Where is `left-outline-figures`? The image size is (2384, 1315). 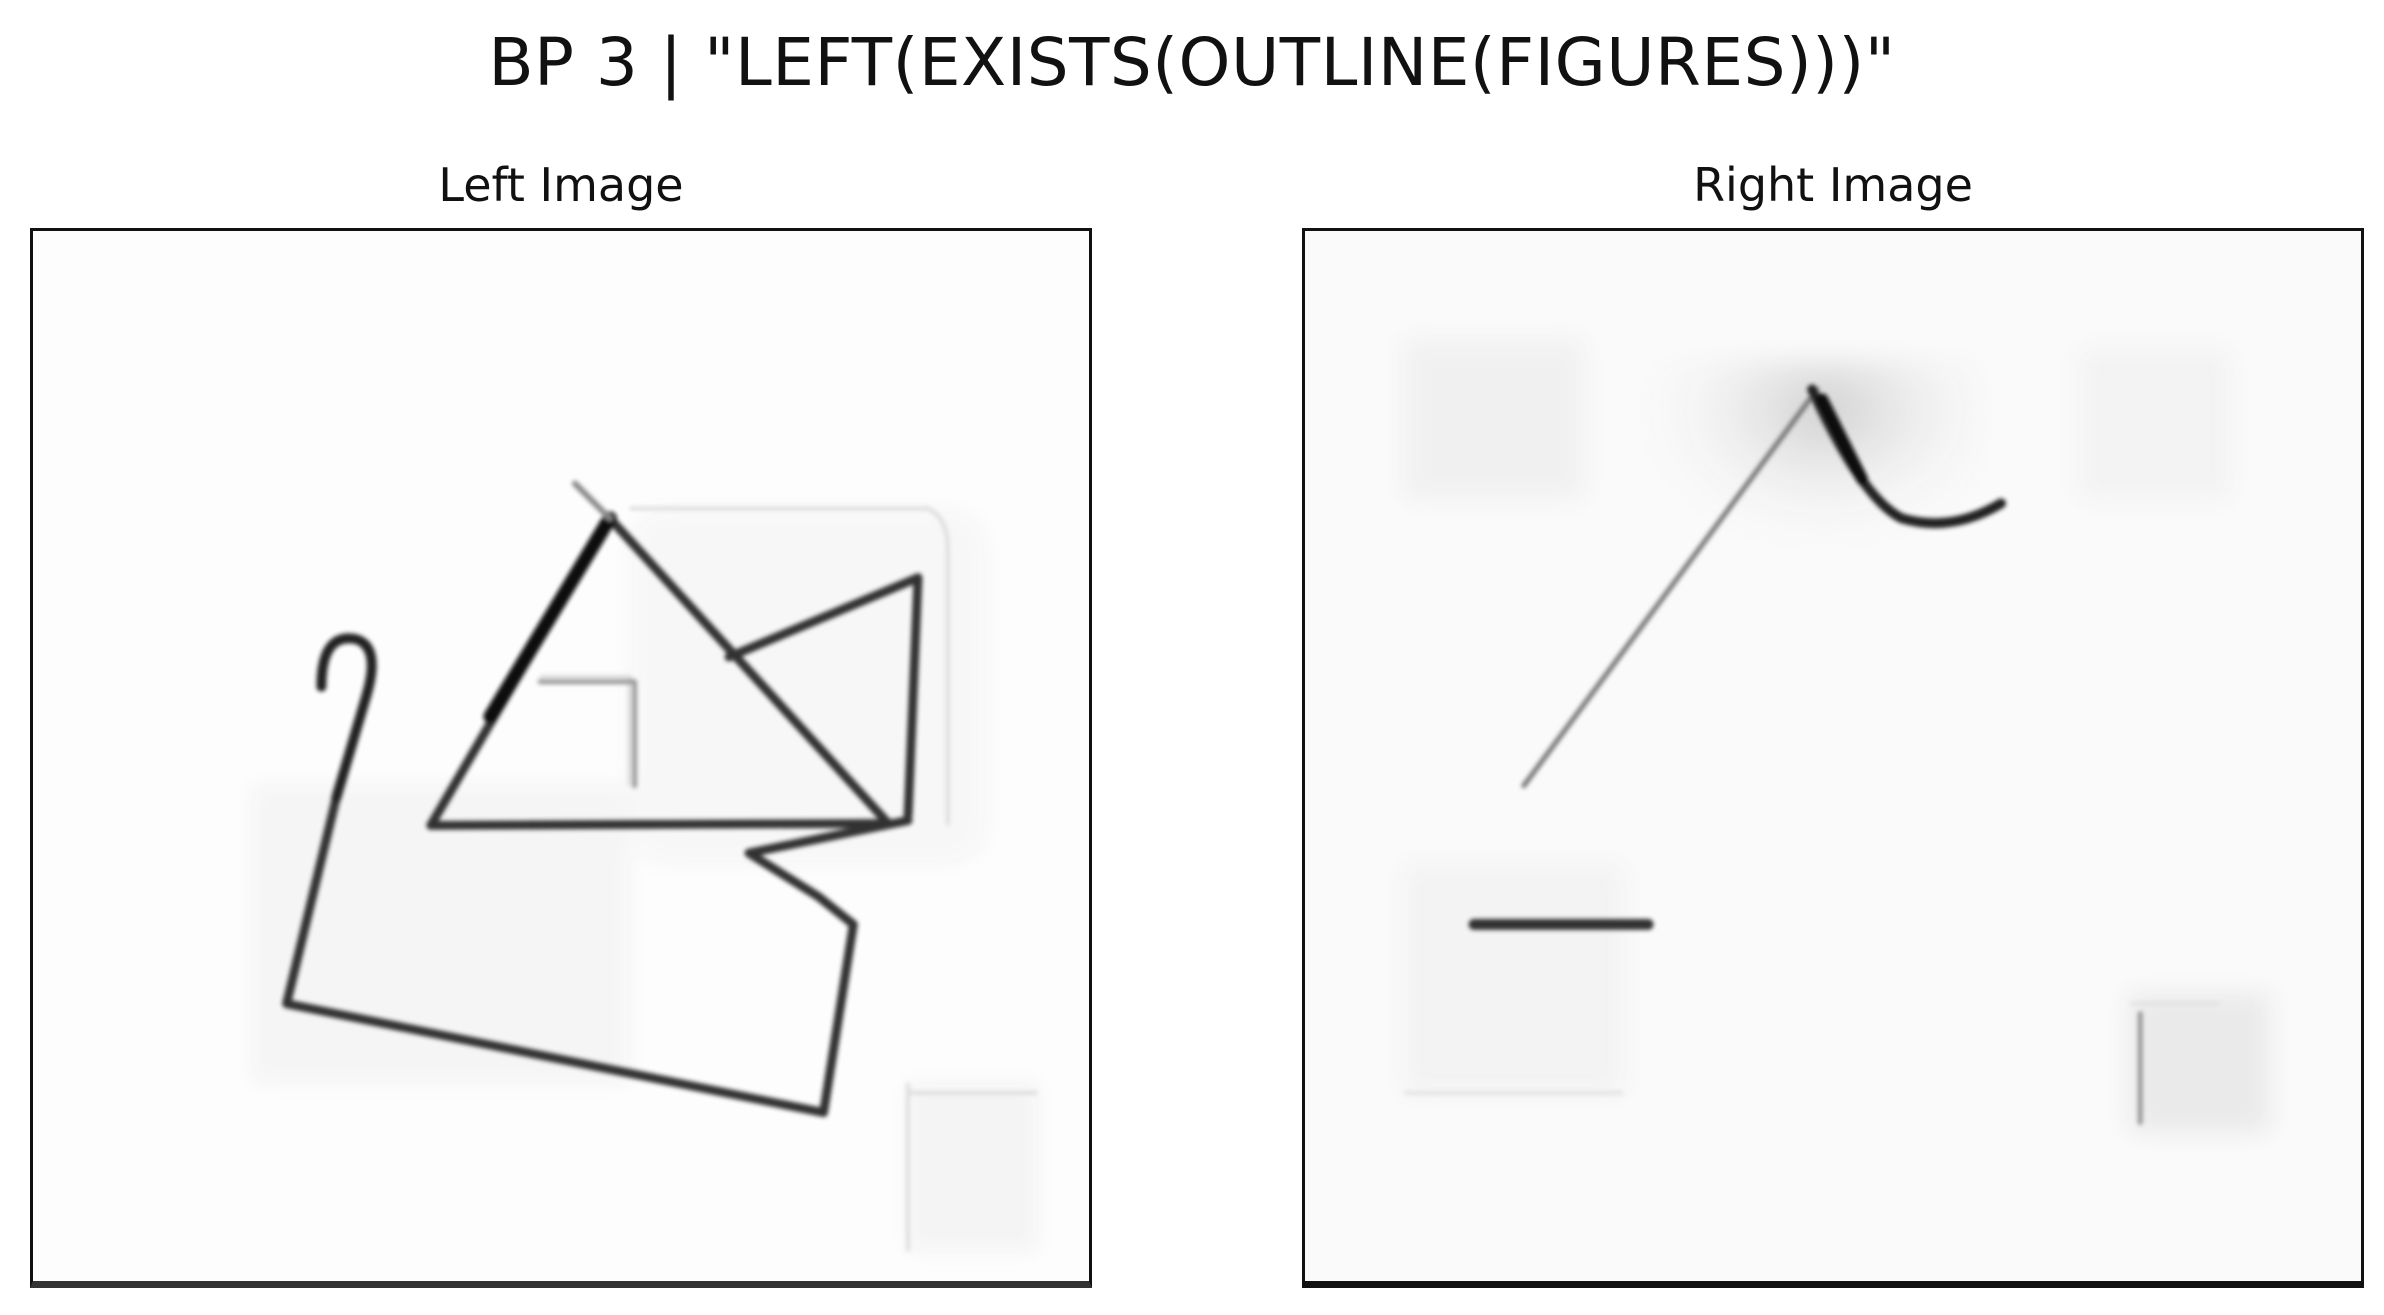
left-outline-figures is located at coordinates (602, 799).